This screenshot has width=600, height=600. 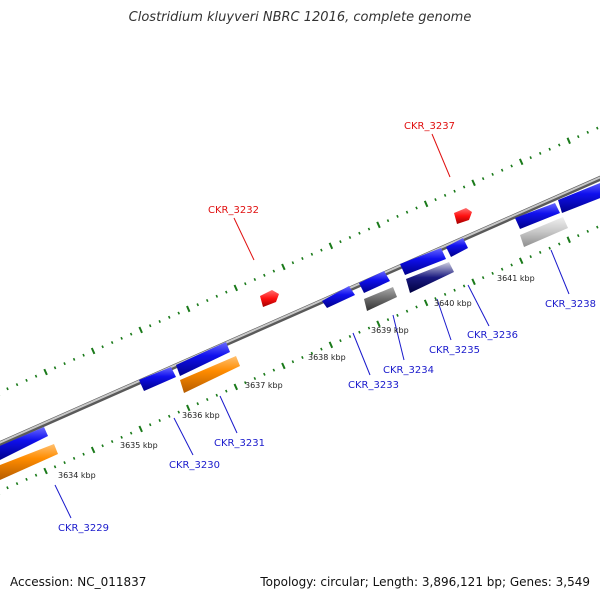 What do you see at coordinates (544, 232) in the screenshot?
I see `gene-ckr-3238-lightgray` at bounding box center [544, 232].